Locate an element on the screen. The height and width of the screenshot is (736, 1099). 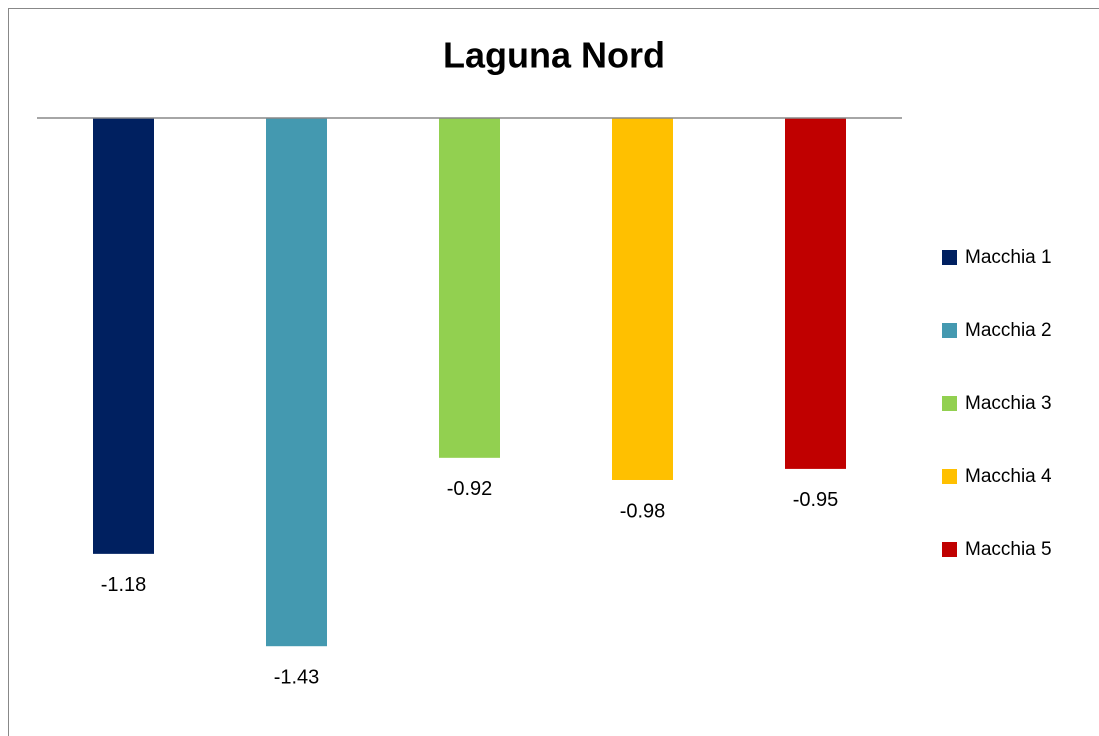
data-label: -1.18 is located at coordinates (124, 585).